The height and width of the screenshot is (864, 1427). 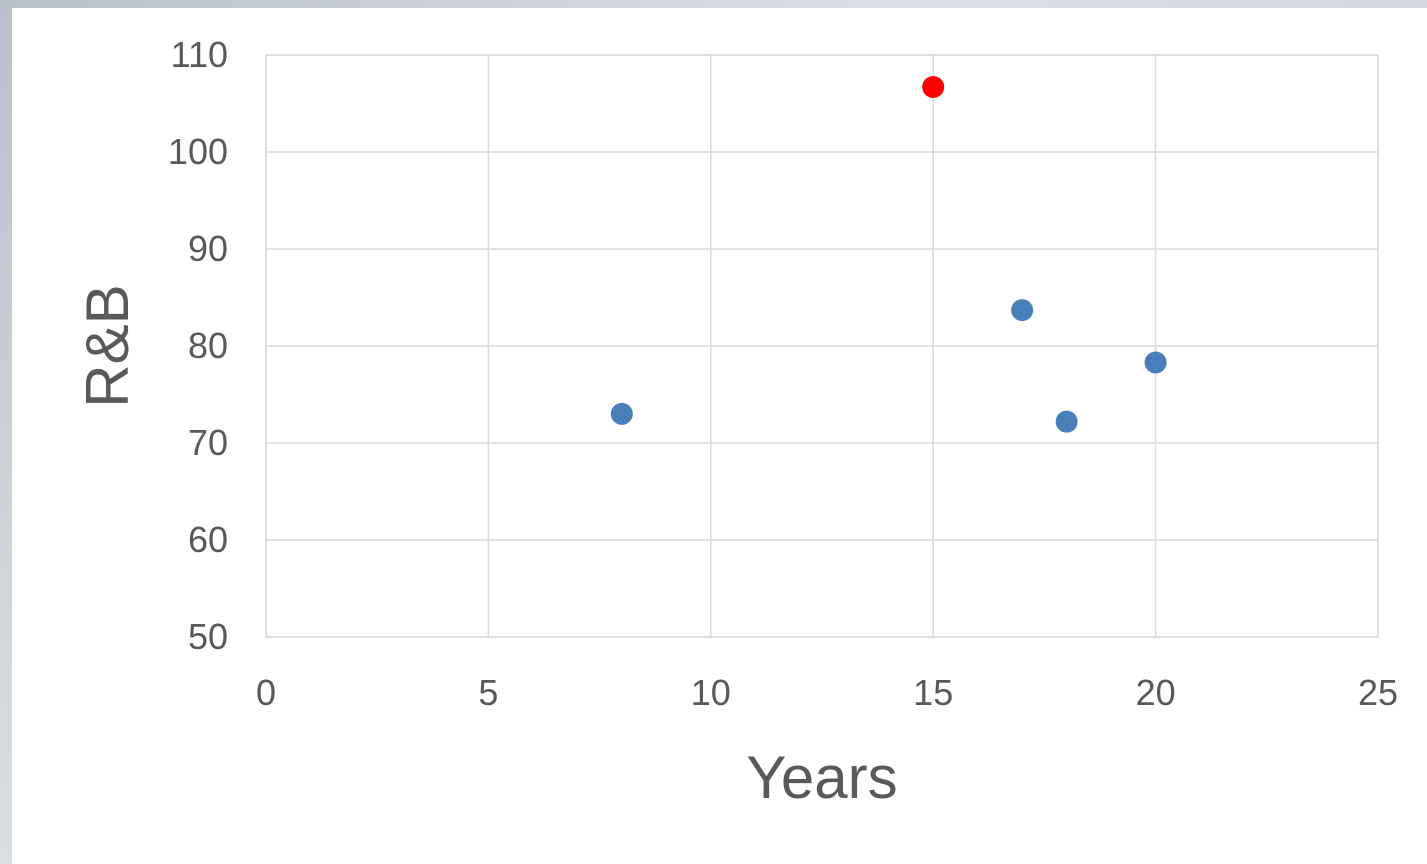 I want to click on x-tick-label: 25, so click(x=1378, y=692).